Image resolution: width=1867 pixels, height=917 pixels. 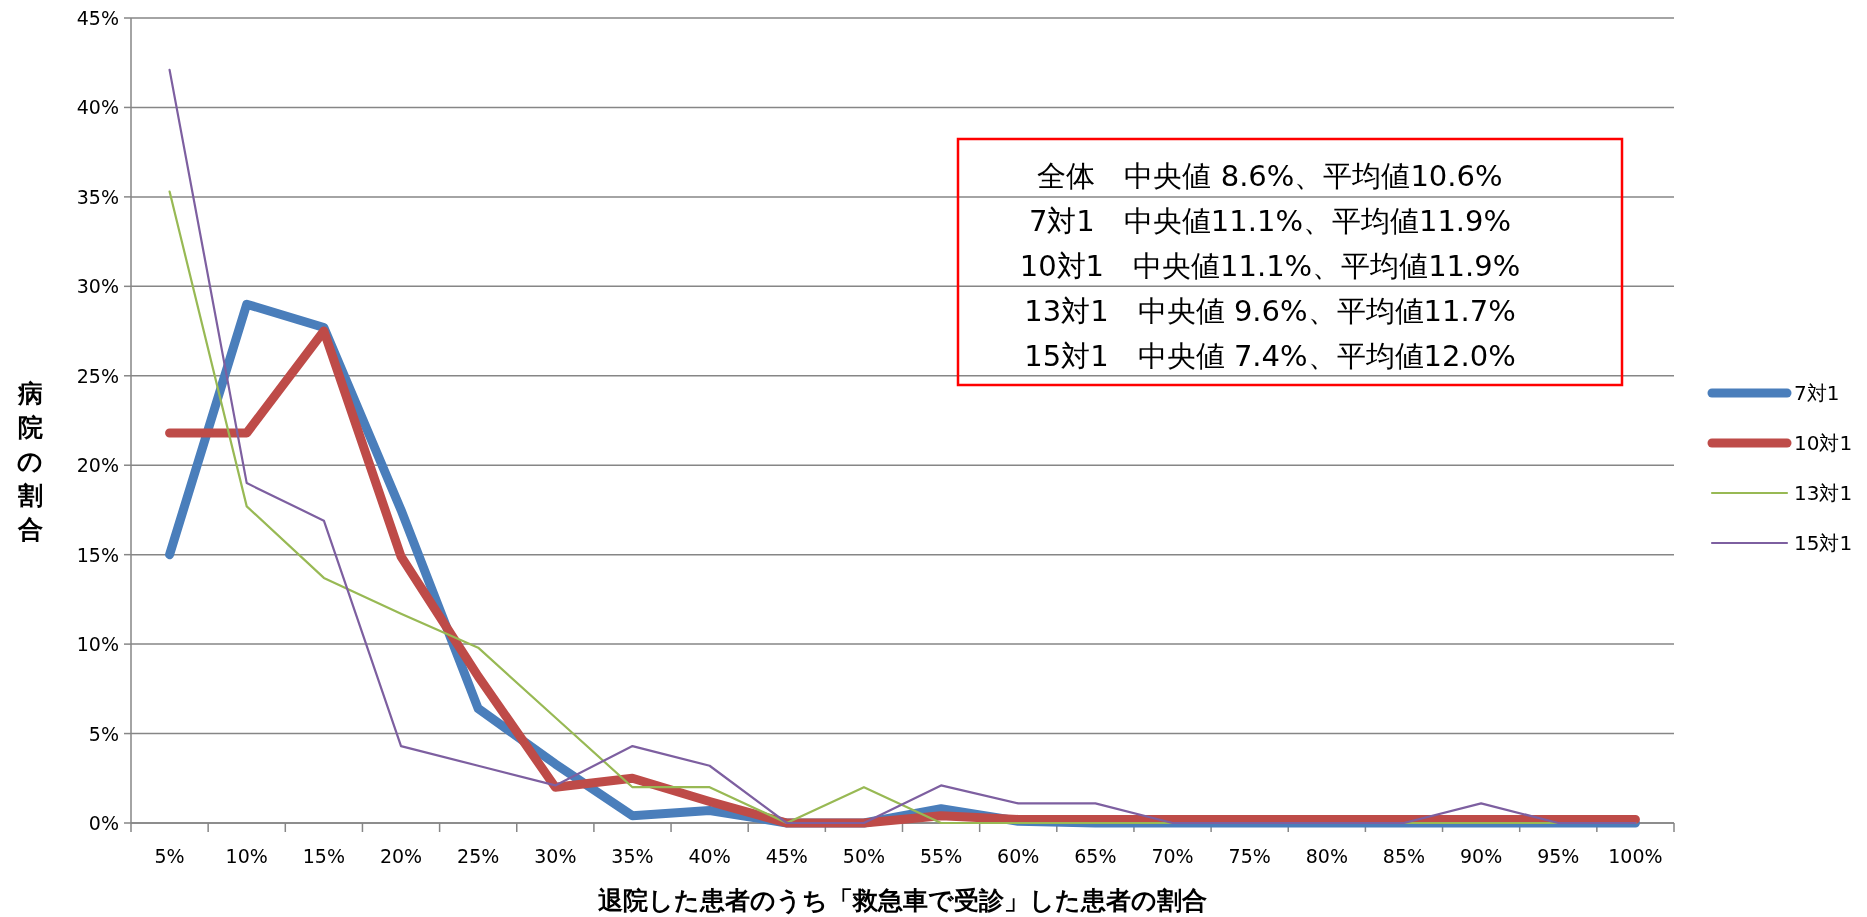 I want to click on x-tick-label: 20%, so click(x=401, y=856).